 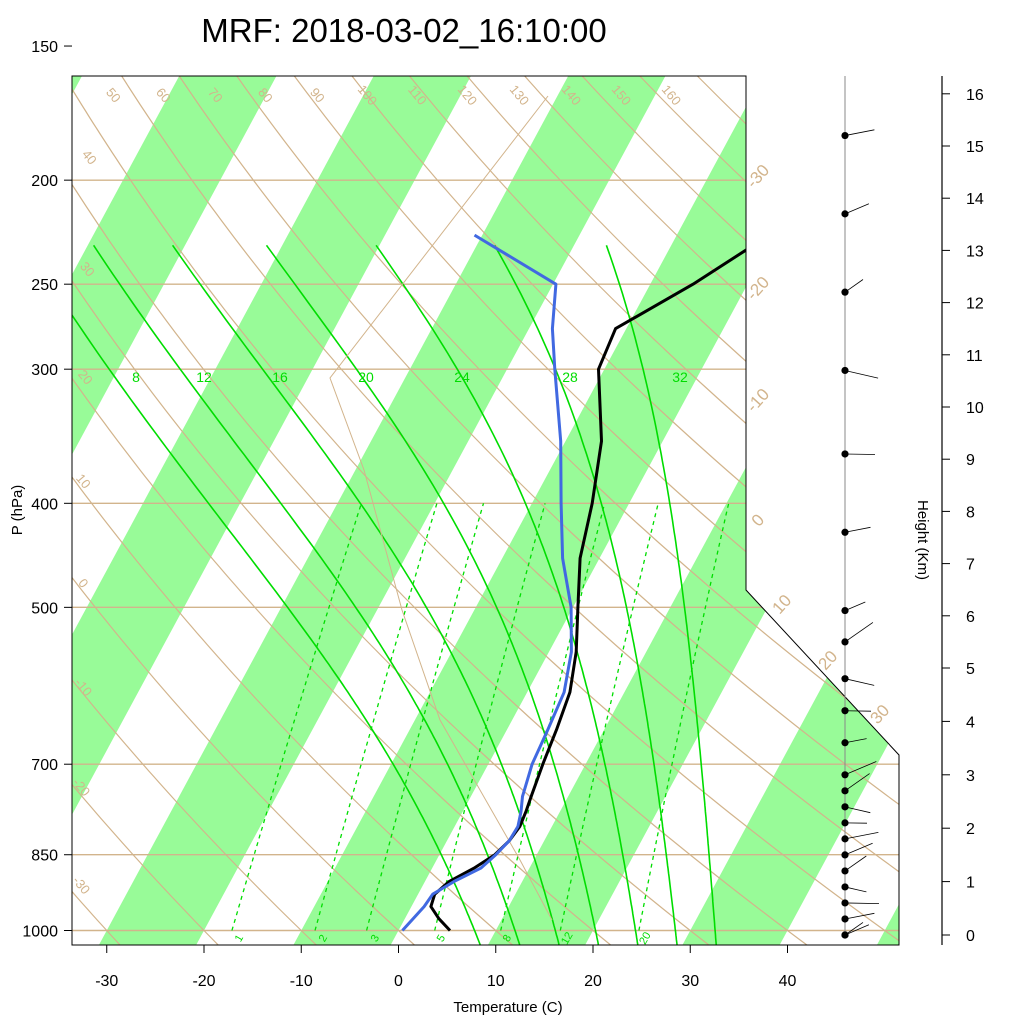 What do you see at coordinates (970, 512) in the screenshot?
I see `height-tick-label: 8` at bounding box center [970, 512].